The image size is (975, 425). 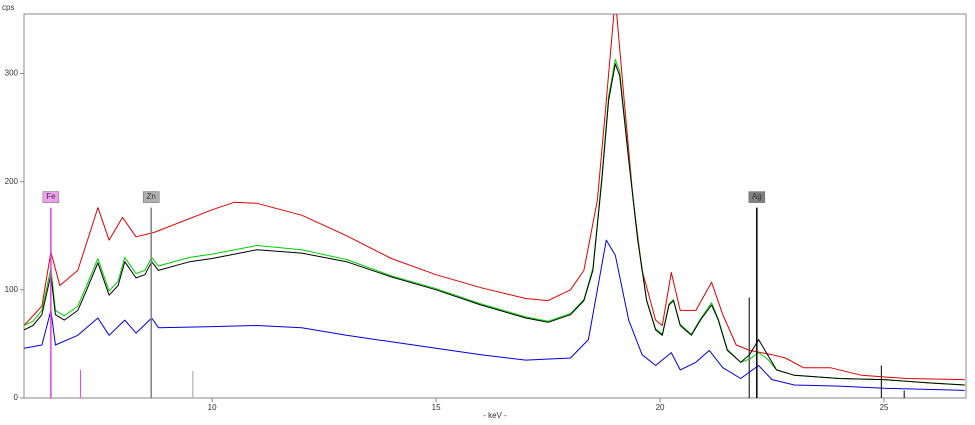 I want to click on x-tick-label: 10, so click(x=212, y=407).